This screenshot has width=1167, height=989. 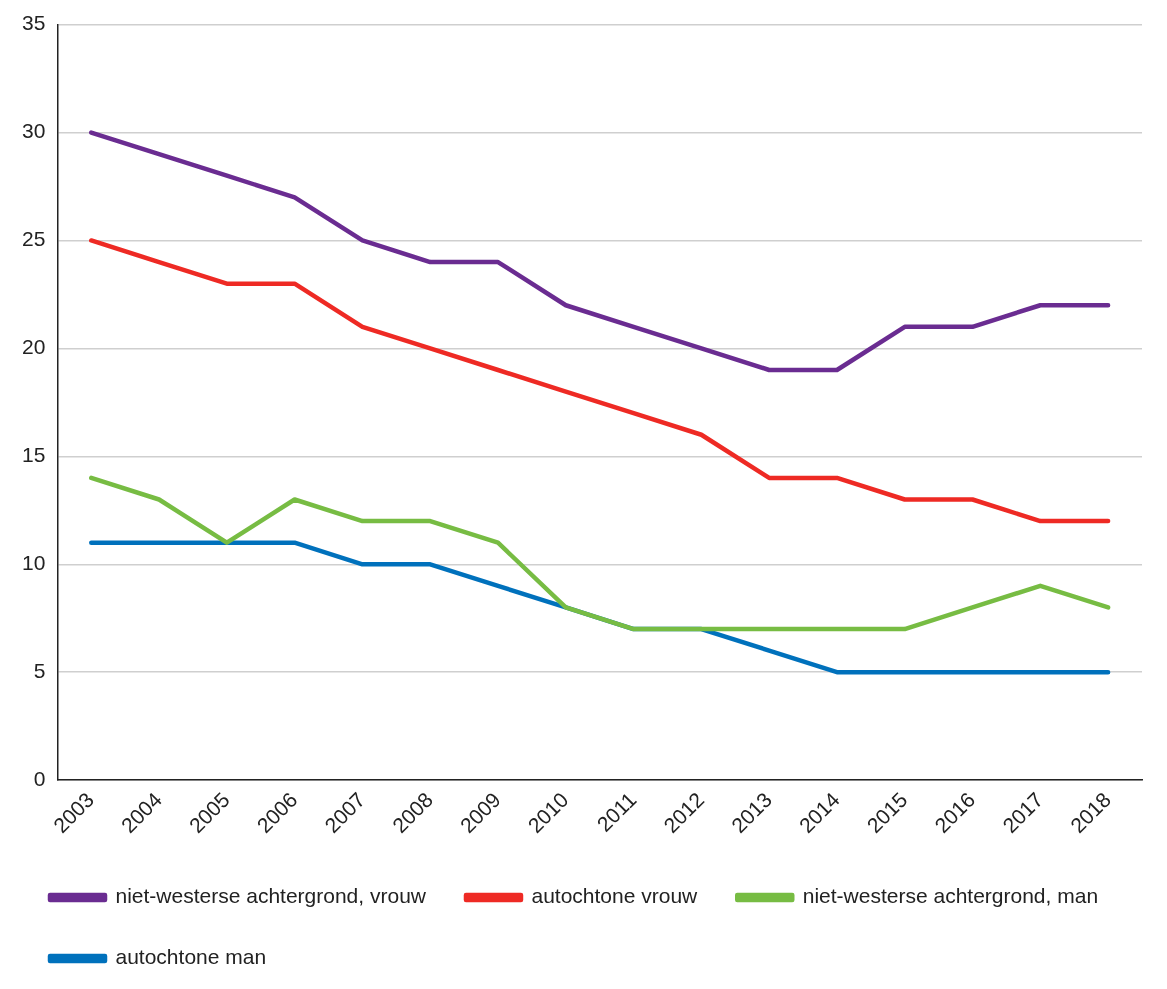 I want to click on y-tick-label: 30, so click(x=34, y=131).